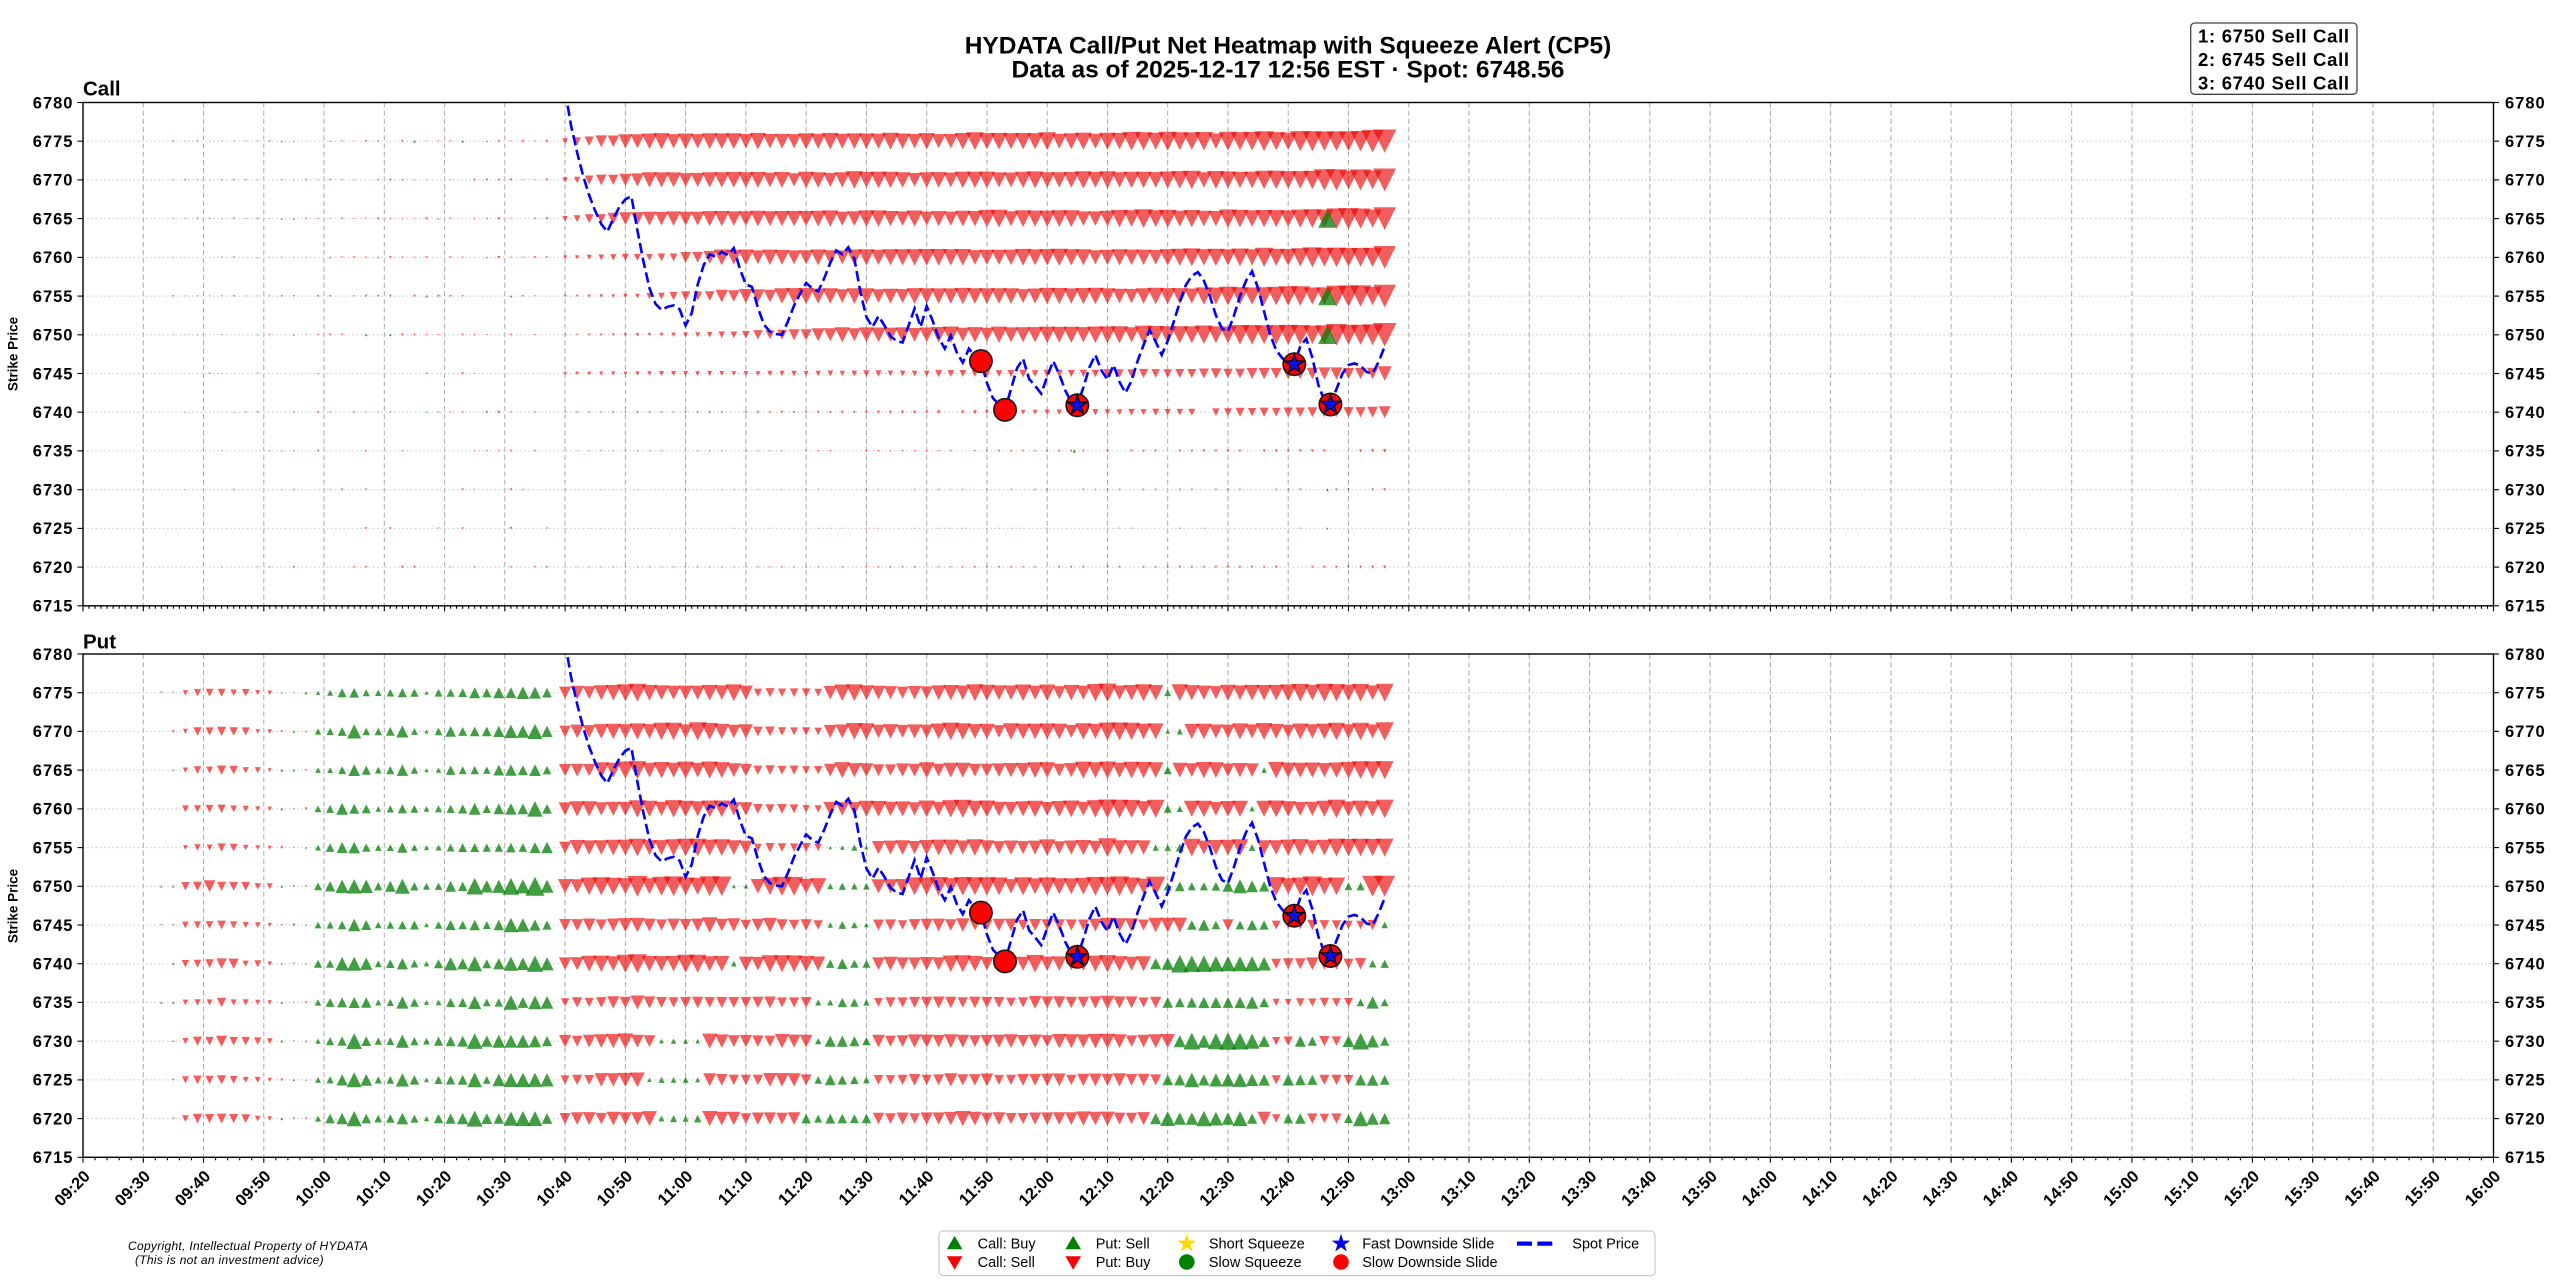 The image size is (2560, 1285). I want to click on svg-text: 3: 6740 Sell Call, so click(2274, 83).